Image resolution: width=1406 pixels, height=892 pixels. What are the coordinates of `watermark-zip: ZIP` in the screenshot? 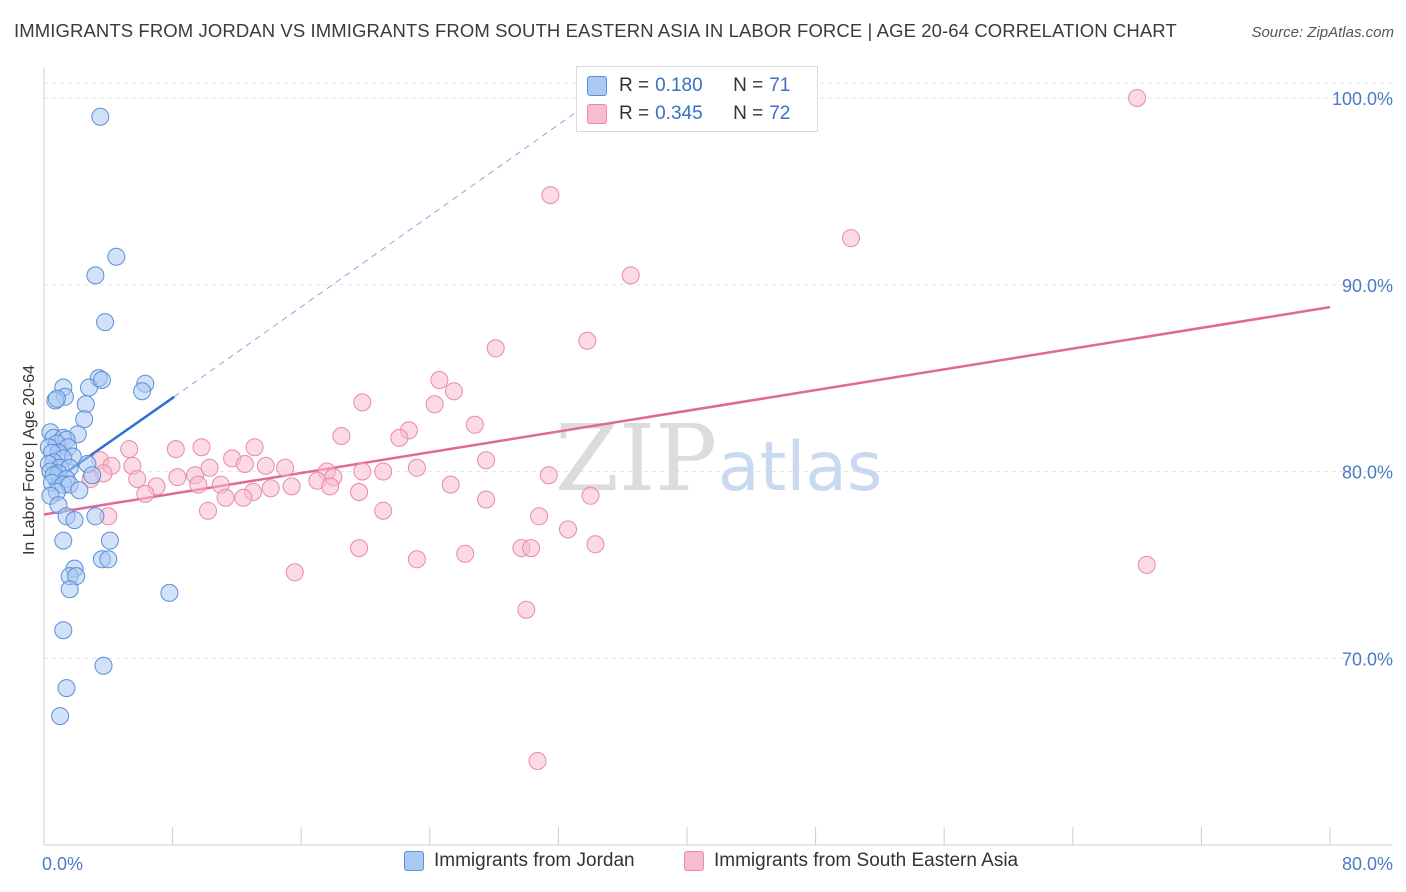 It's located at (636, 458).